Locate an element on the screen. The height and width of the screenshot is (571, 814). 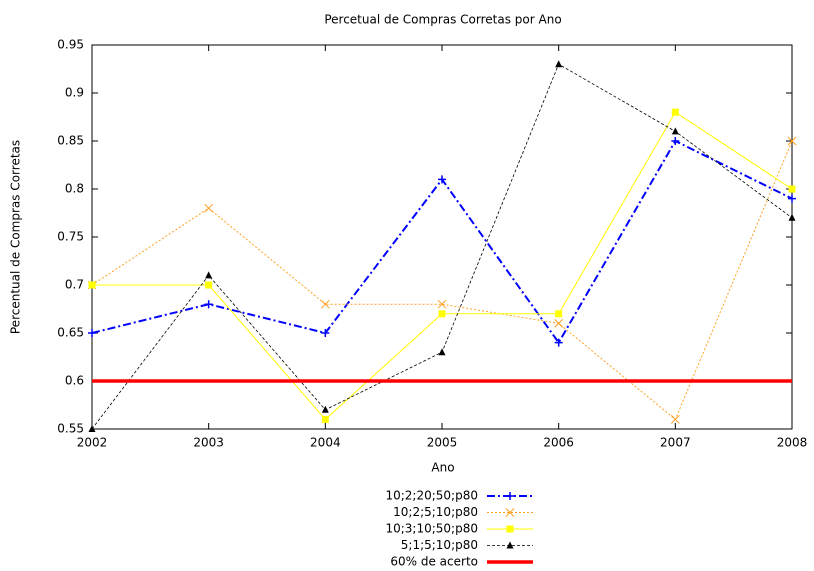
x-tick-label: 2006 is located at coordinates (558, 443).